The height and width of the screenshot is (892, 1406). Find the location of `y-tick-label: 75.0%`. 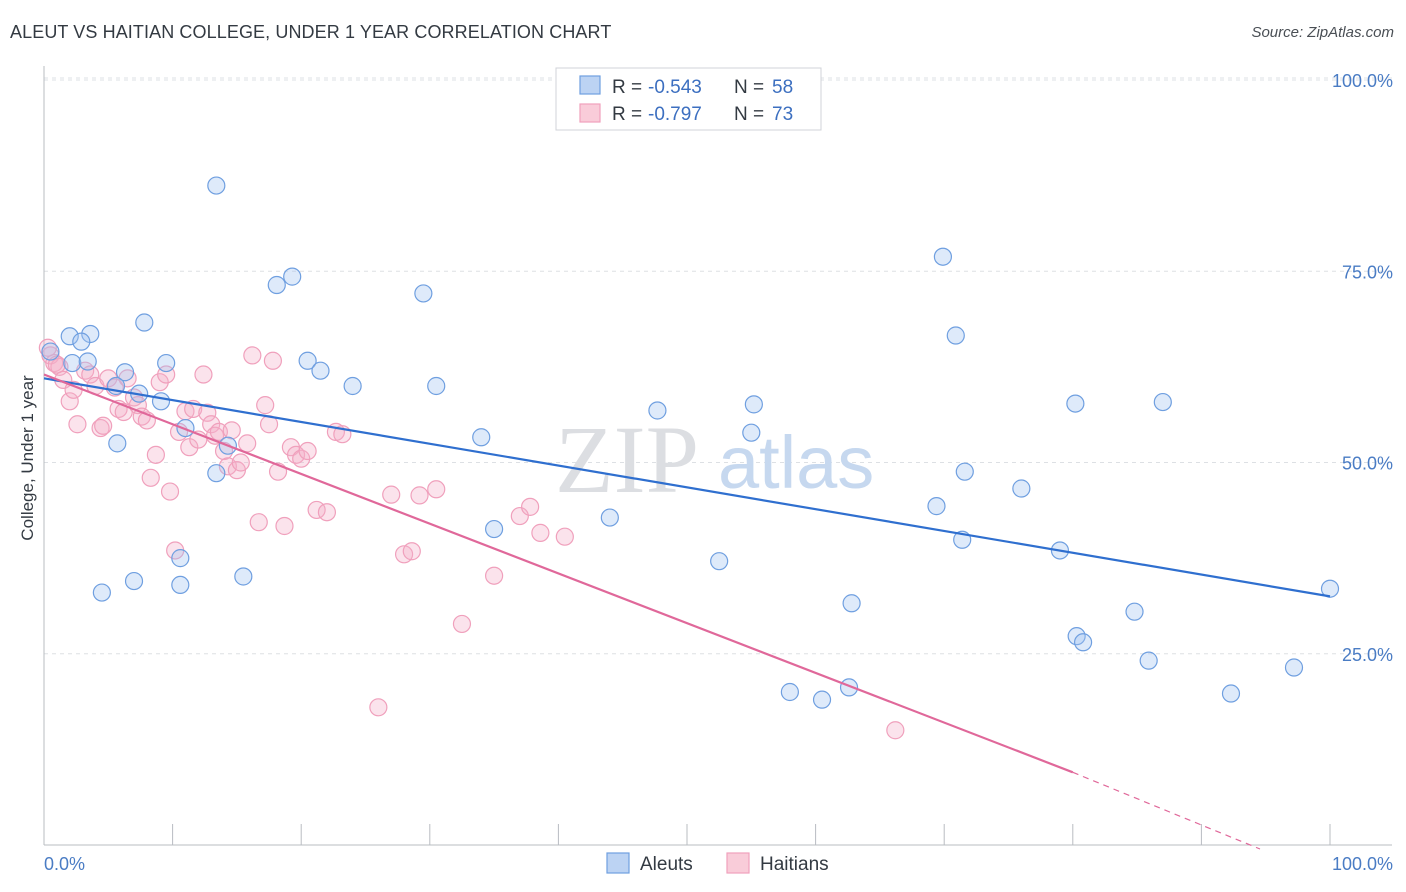

y-tick-label: 75.0% is located at coordinates (1367, 272).